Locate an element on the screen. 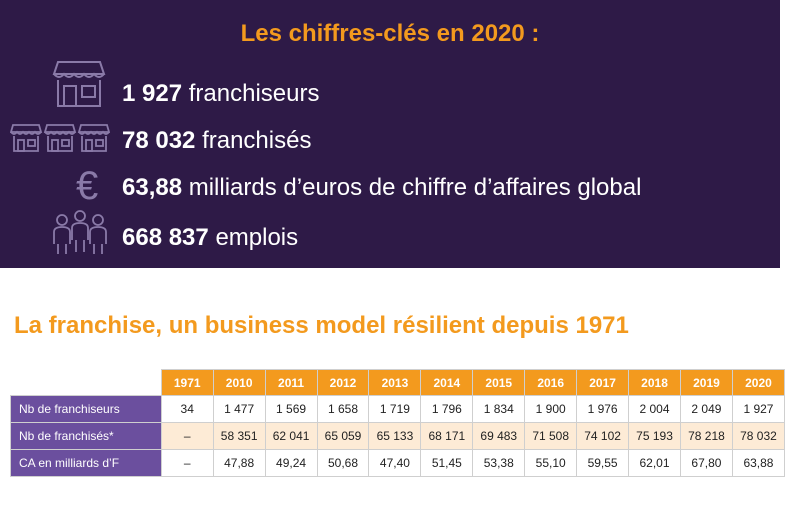 This screenshot has width=785, height=516. table-cell: 1 719 is located at coordinates (395, 409).